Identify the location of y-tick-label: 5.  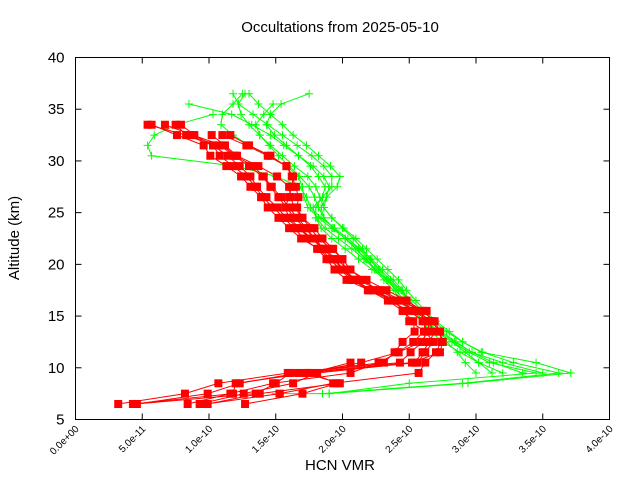
(60, 420).